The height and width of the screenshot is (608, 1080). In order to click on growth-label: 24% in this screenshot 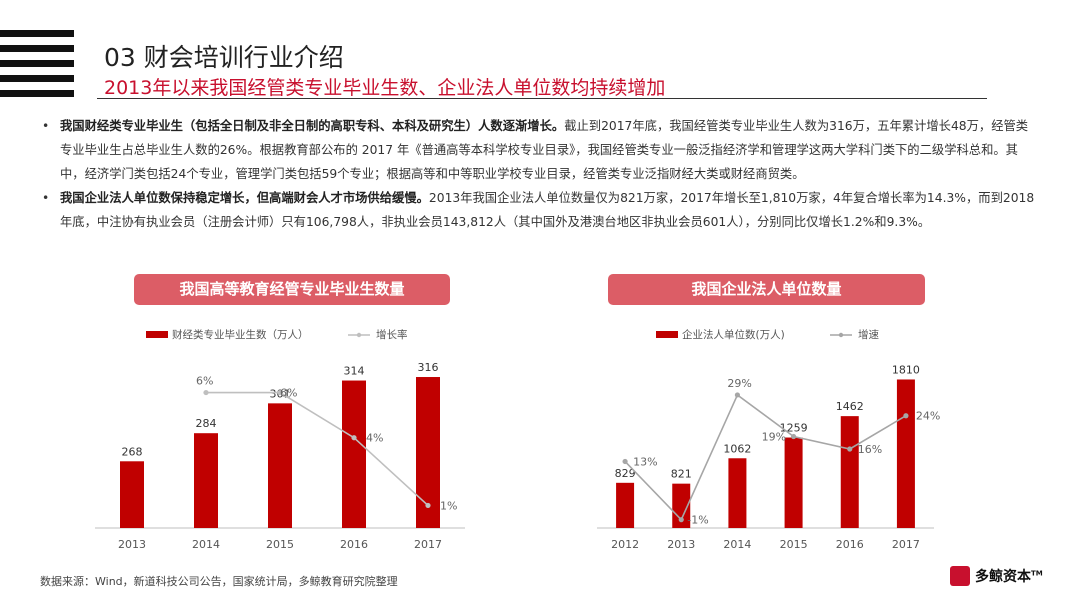, I will do `click(928, 416)`.